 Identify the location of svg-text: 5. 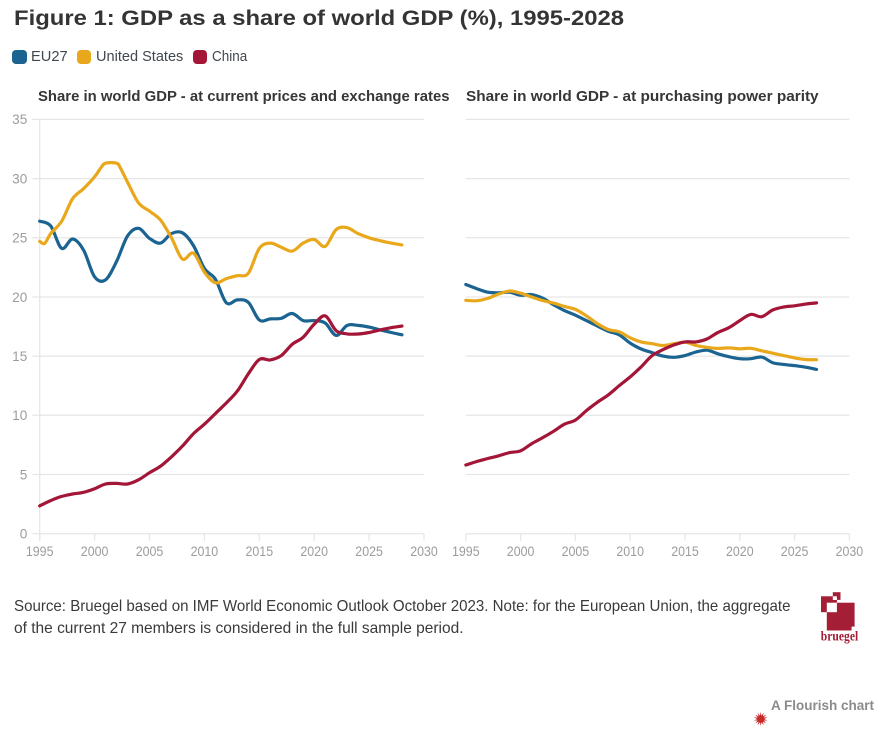
(24, 474).